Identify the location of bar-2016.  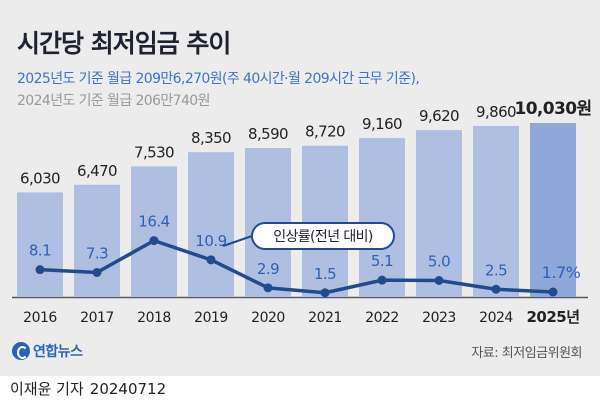
(40, 244).